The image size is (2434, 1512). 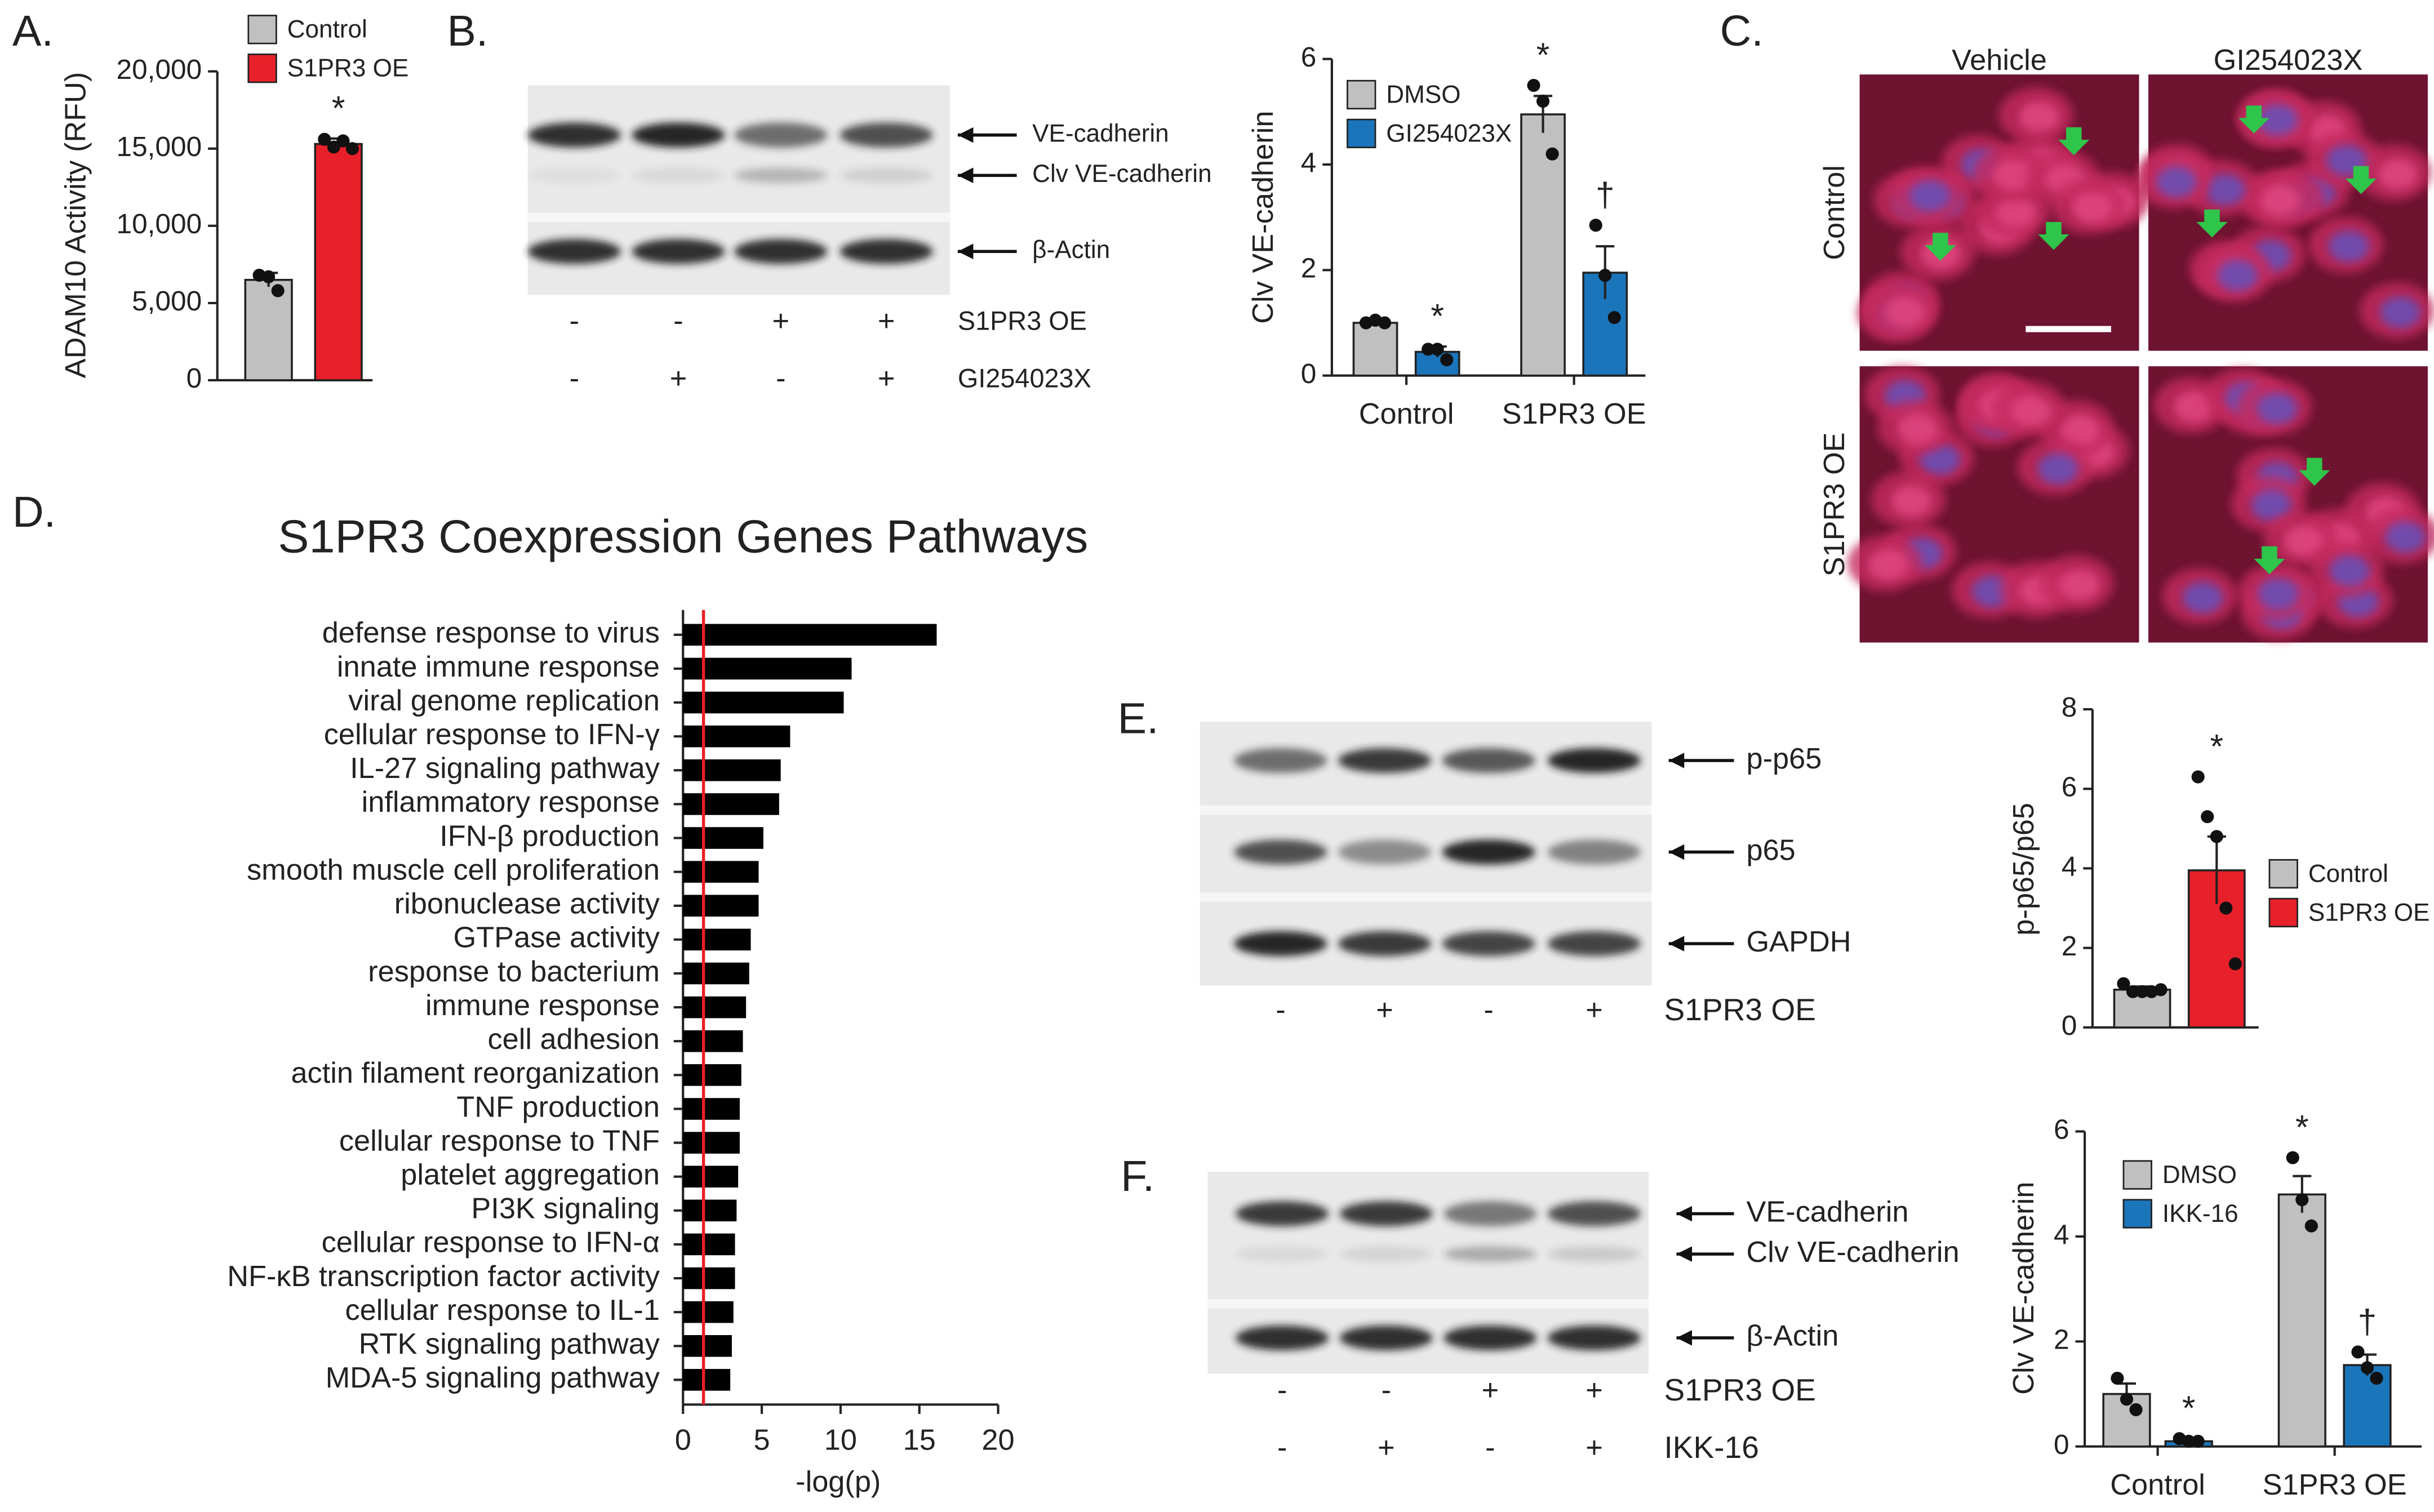 What do you see at coordinates (514, 971) in the screenshot?
I see `y-tick-label: response to bacterium` at bounding box center [514, 971].